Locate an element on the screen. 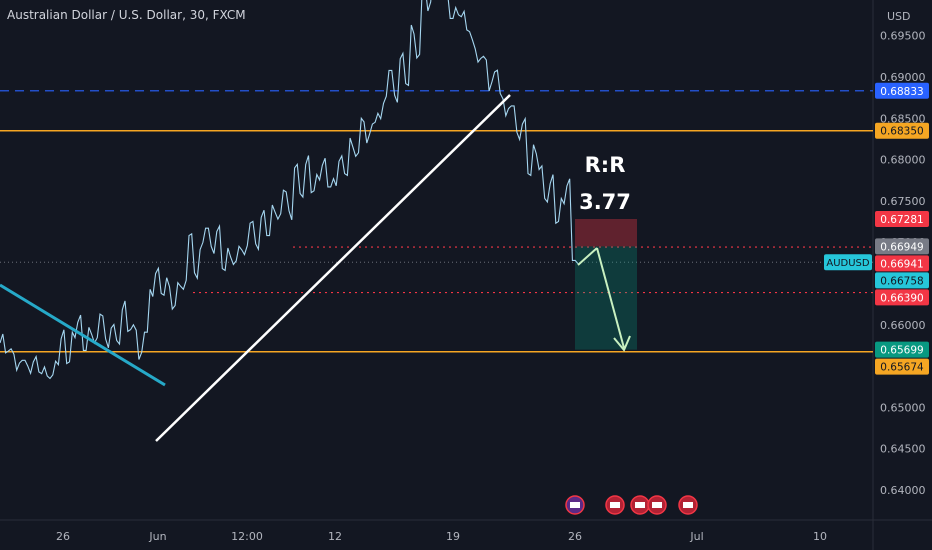 The image size is (932, 550). symbol-tag is located at coordinates (848, 262).